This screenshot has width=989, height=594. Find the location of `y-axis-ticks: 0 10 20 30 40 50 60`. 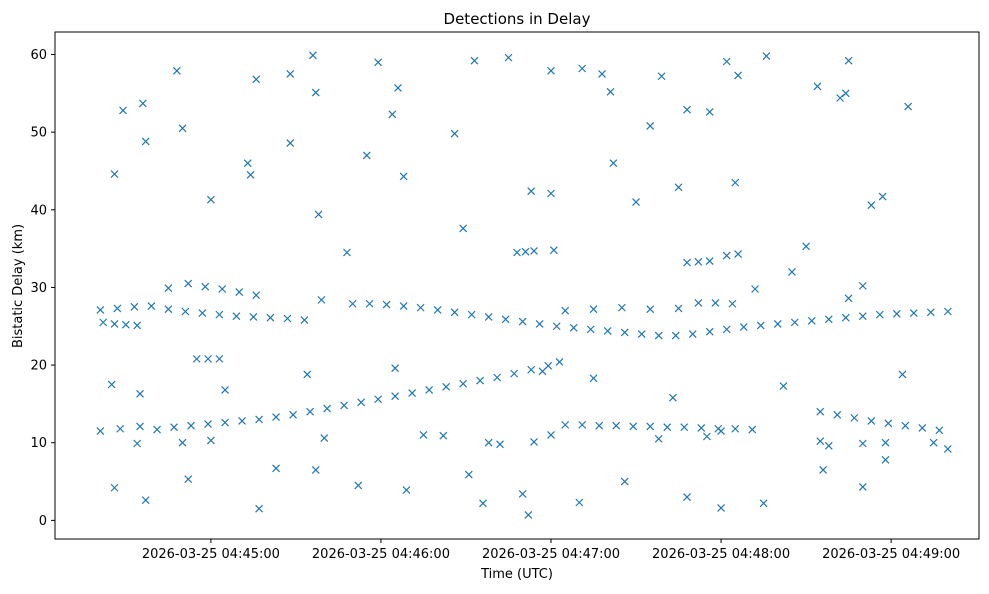

y-axis-ticks: 0 10 20 30 40 50 60 is located at coordinates (42, 288).